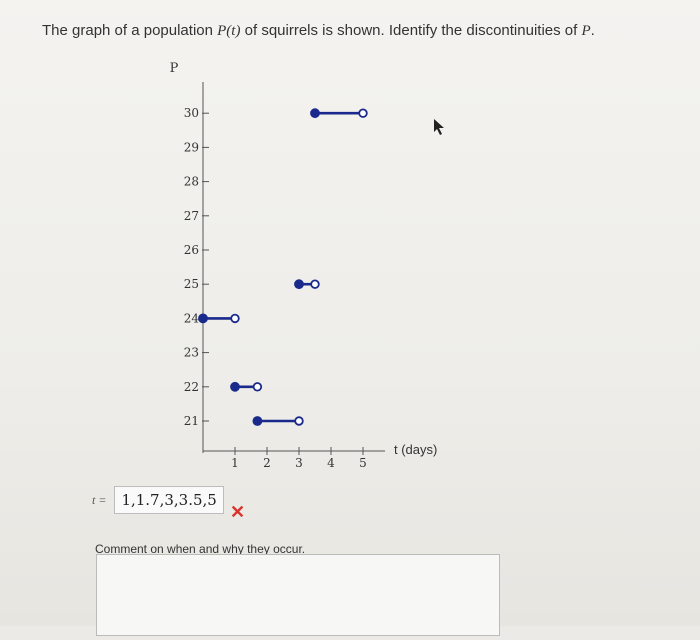 This screenshot has width=700, height=640. I want to click on x-tick-label: 2, so click(267, 463).